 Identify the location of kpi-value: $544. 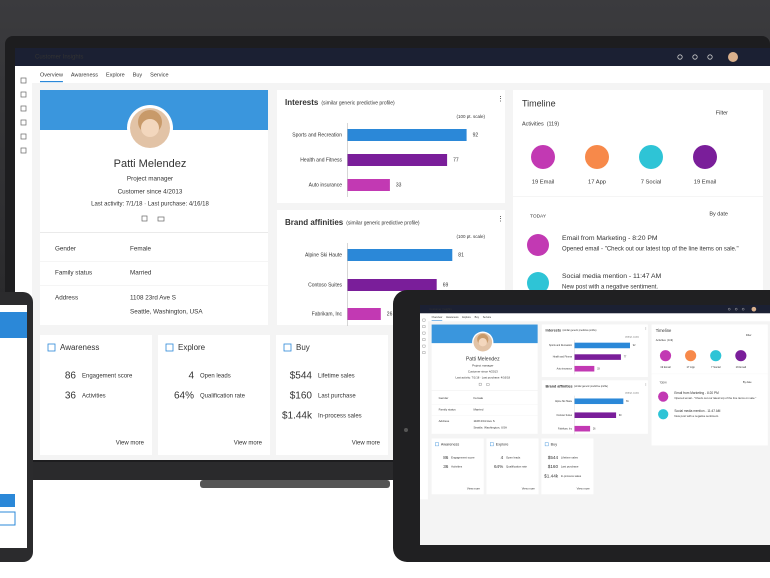
(301, 376).